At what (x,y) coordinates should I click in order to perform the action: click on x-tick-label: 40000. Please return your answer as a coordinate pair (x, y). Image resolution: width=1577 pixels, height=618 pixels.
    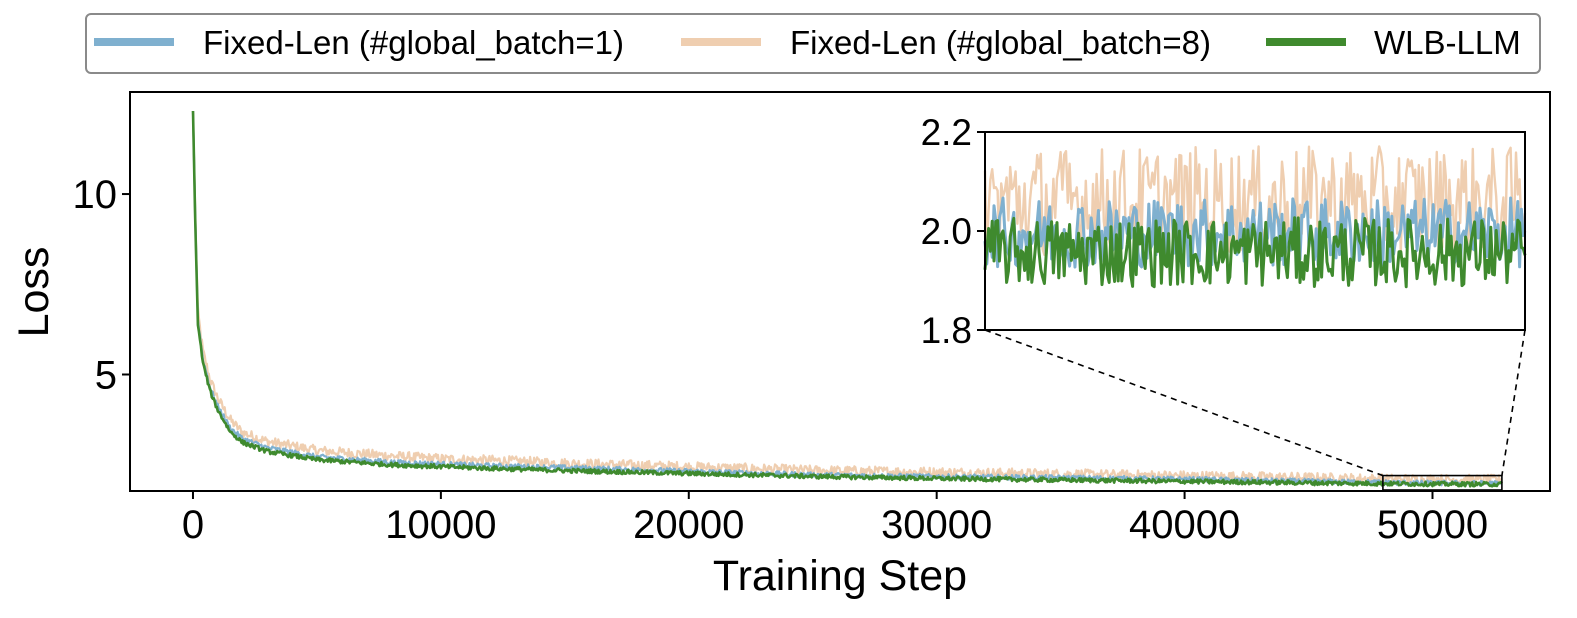
    Looking at the image, I should click on (1184, 525).